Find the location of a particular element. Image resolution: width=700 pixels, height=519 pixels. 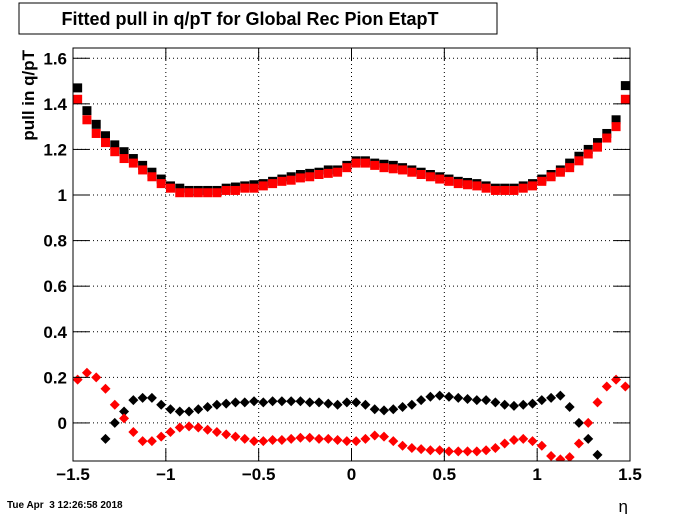

y-tick-label: 0.6 is located at coordinates (55, 286).